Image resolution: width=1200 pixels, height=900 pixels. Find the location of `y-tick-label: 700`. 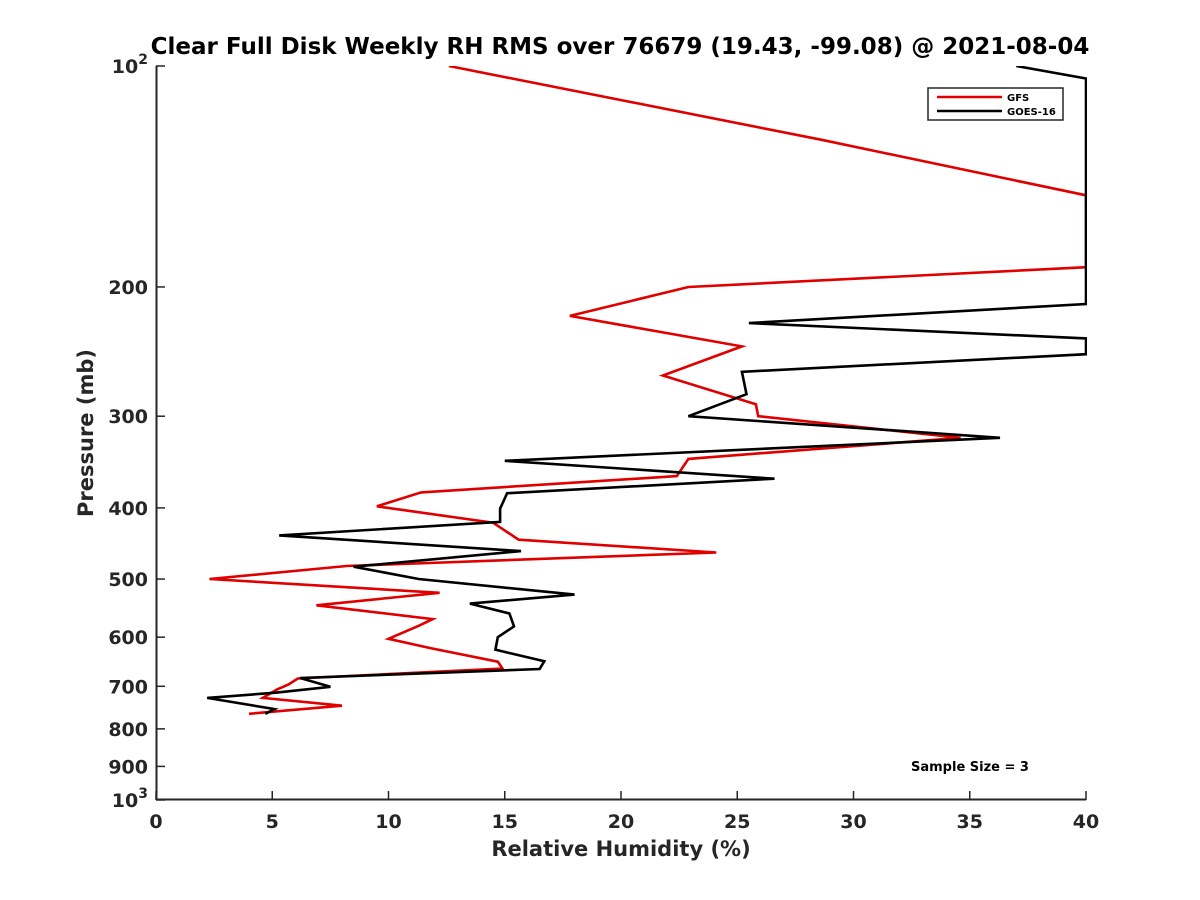

y-tick-label: 700 is located at coordinates (128, 687).